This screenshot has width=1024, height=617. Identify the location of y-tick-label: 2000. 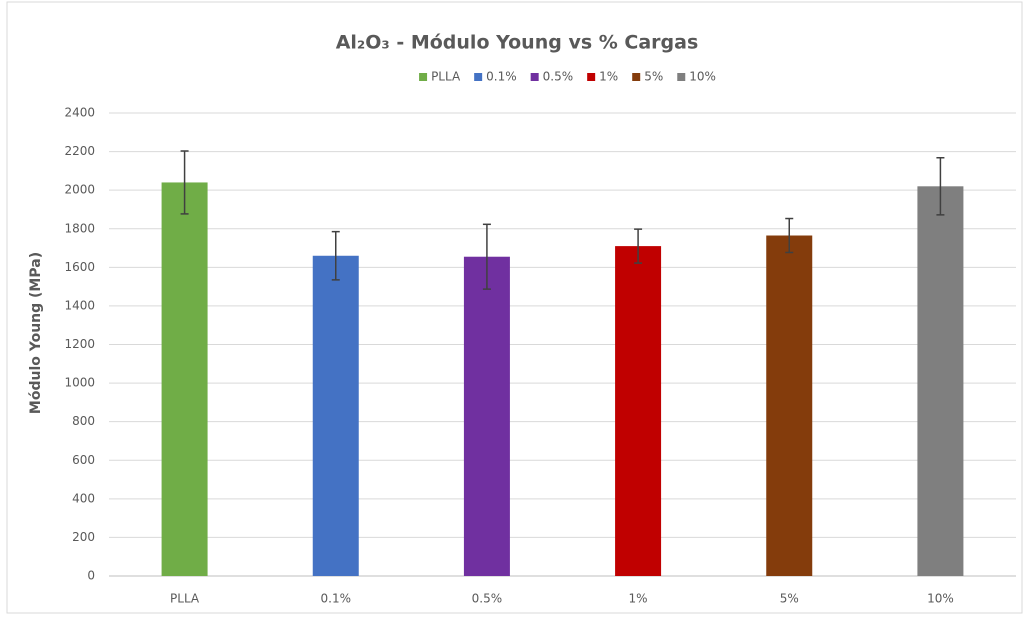
(79, 190).